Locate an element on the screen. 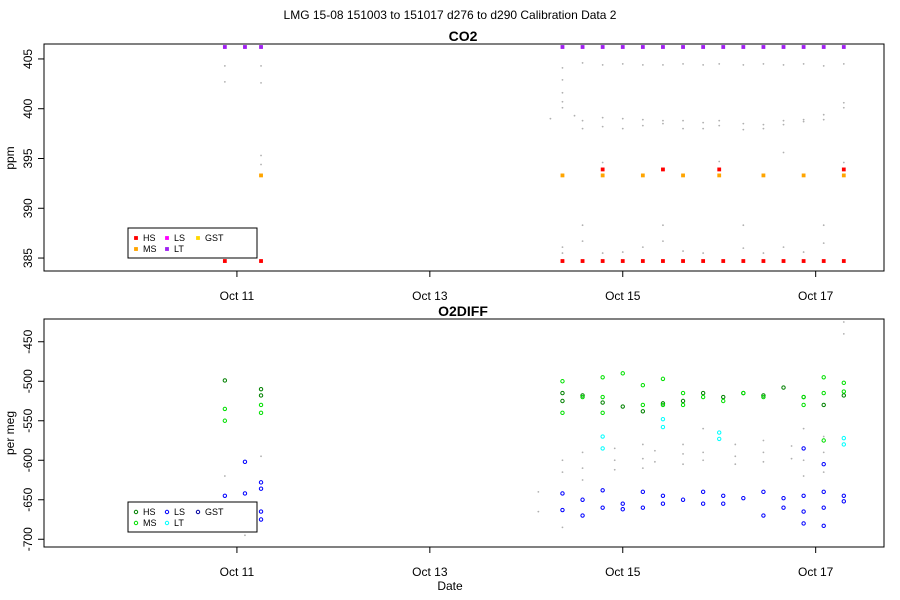 Image resolution: width=900 pixels, height=600 pixels. co2-y-tick-label: 400 is located at coordinates (28, 108).